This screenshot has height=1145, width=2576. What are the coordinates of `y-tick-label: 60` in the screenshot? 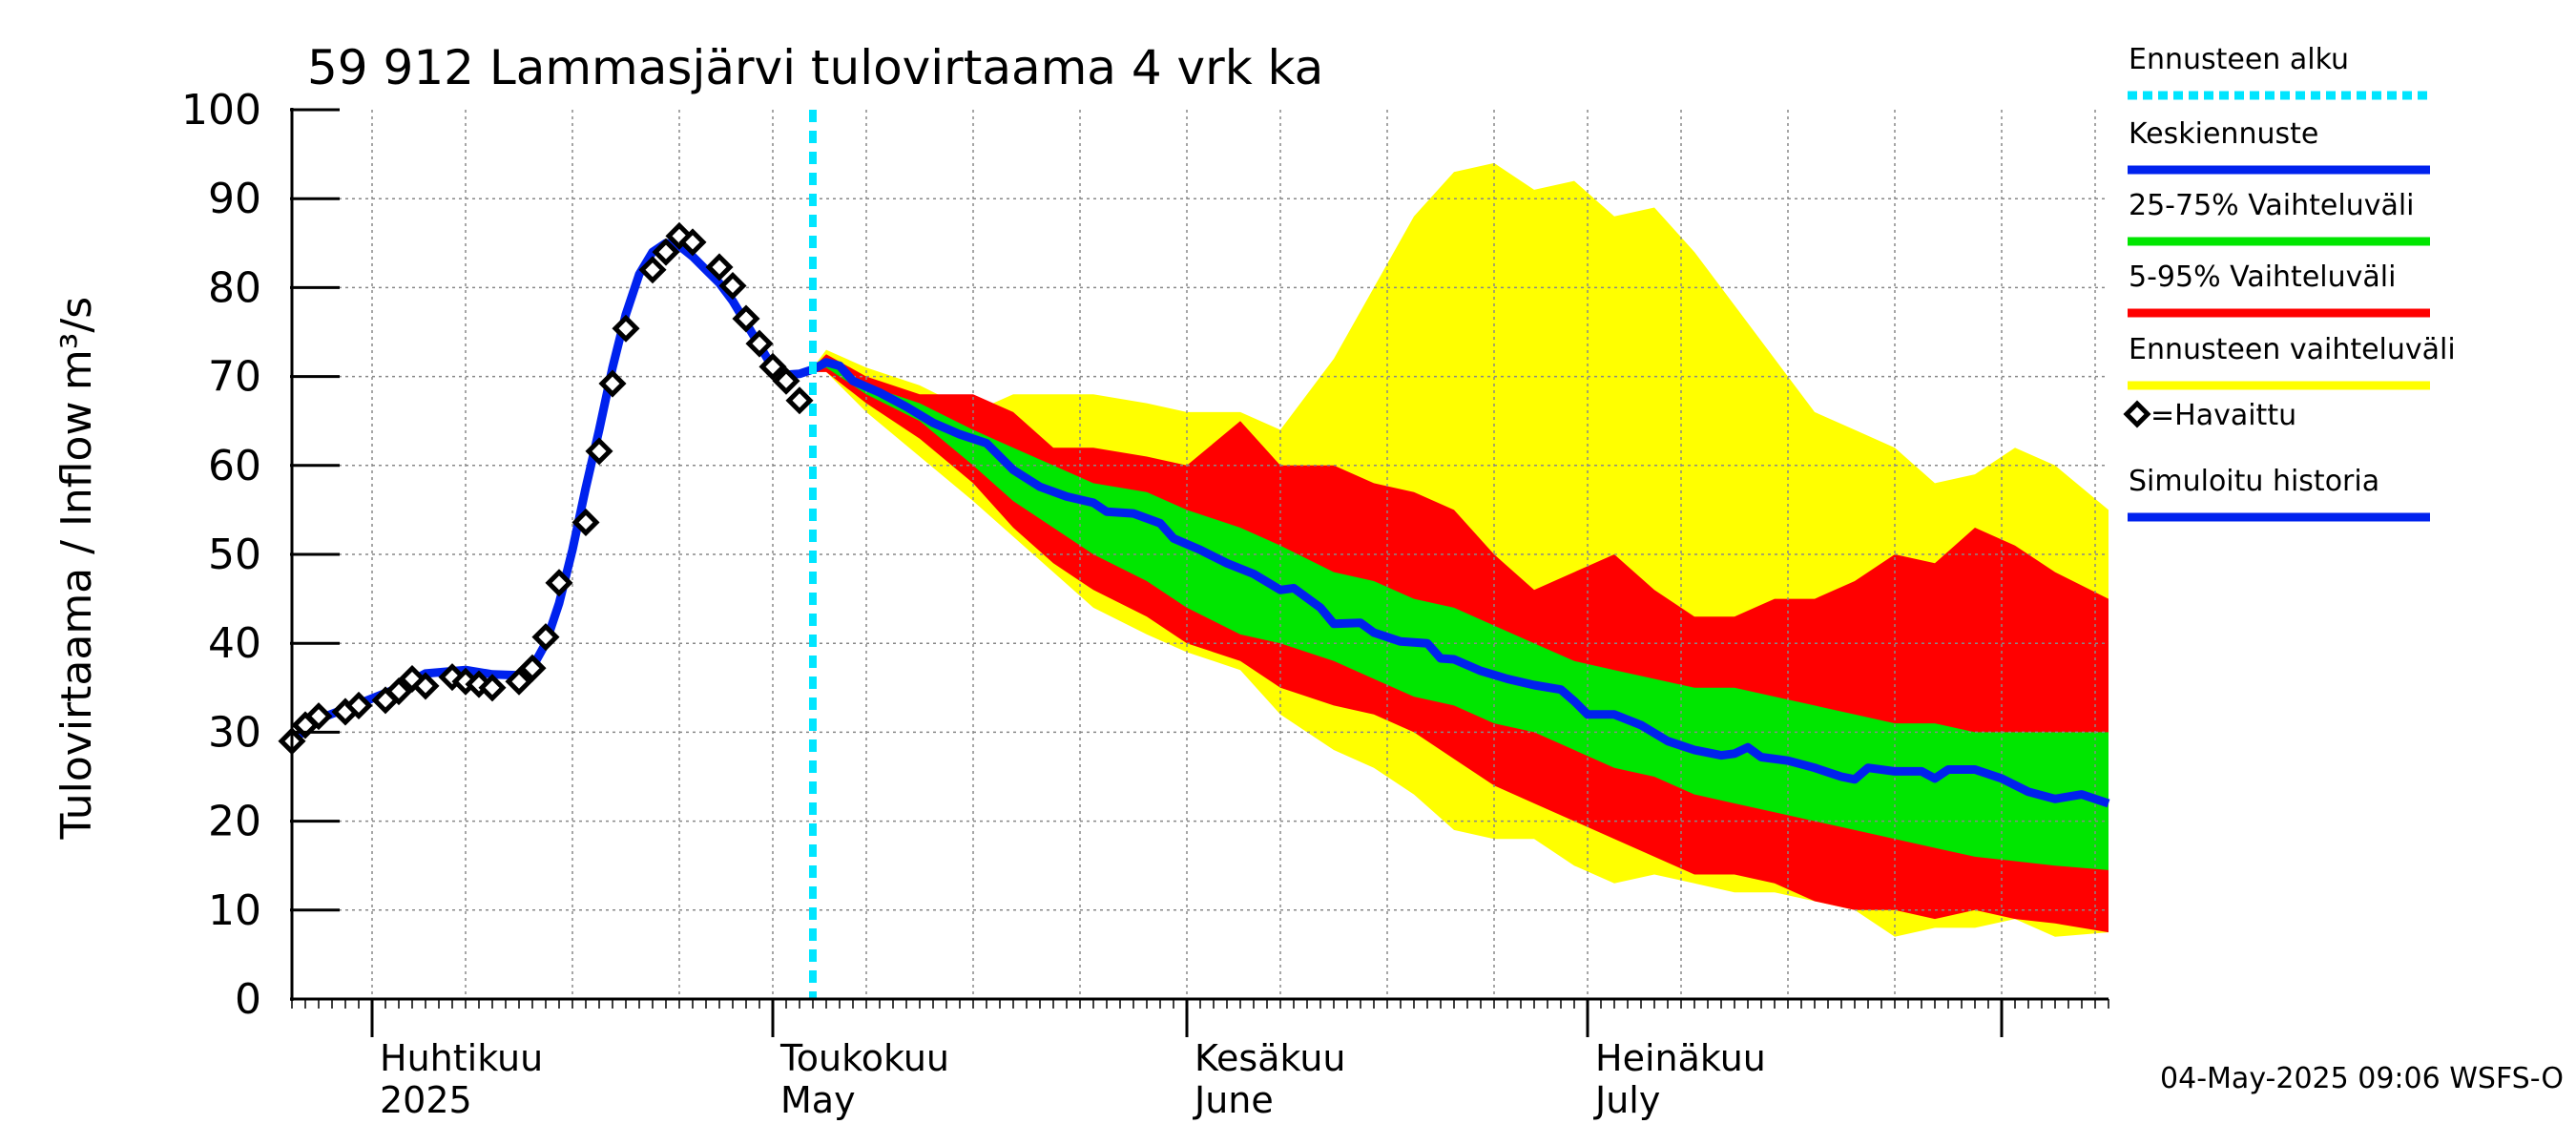 It's located at (234, 466).